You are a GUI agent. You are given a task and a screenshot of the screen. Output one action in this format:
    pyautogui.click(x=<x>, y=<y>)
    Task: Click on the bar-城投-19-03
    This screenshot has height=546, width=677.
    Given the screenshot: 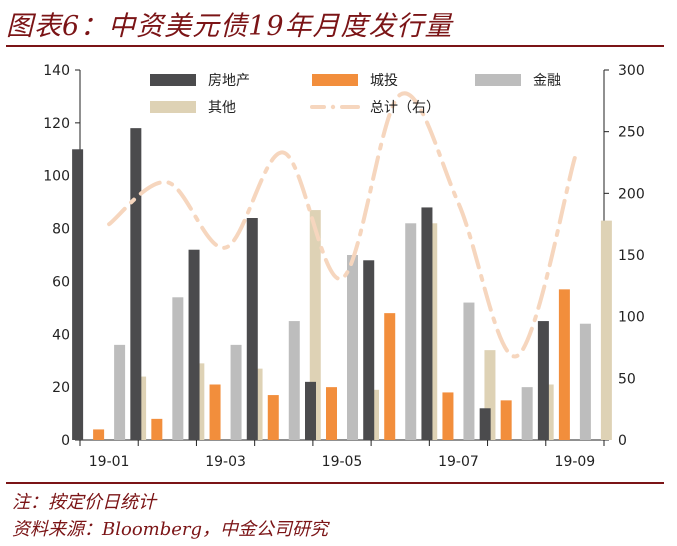 What is the action you would take?
    pyautogui.click(x=215, y=412)
    